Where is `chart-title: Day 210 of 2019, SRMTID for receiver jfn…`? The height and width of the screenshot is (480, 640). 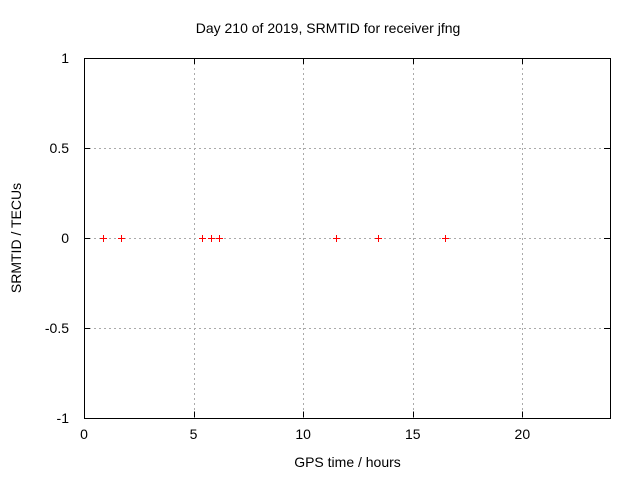
chart-title: Day 210 of 2019, SRMTID for receiver jfn… is located at coordinates (328, 28).